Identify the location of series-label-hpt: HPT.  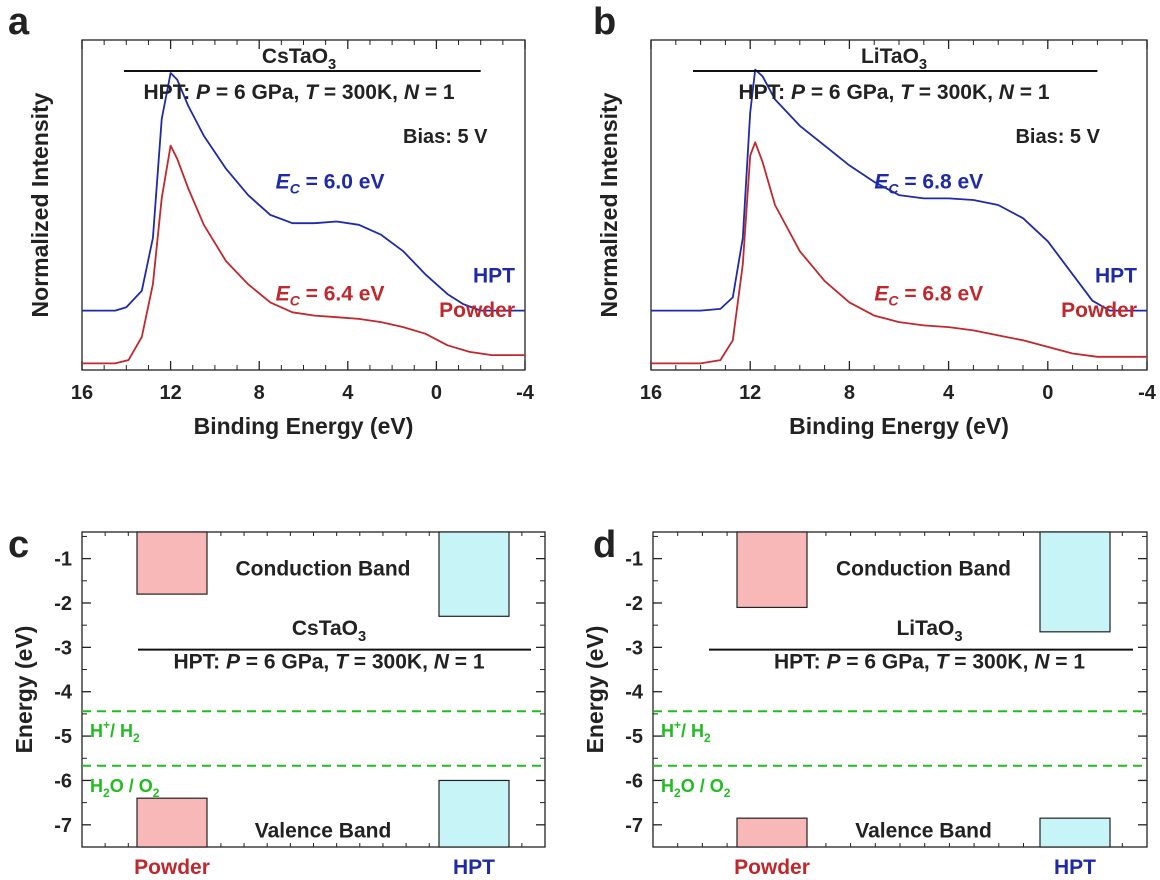
(1116, 276).